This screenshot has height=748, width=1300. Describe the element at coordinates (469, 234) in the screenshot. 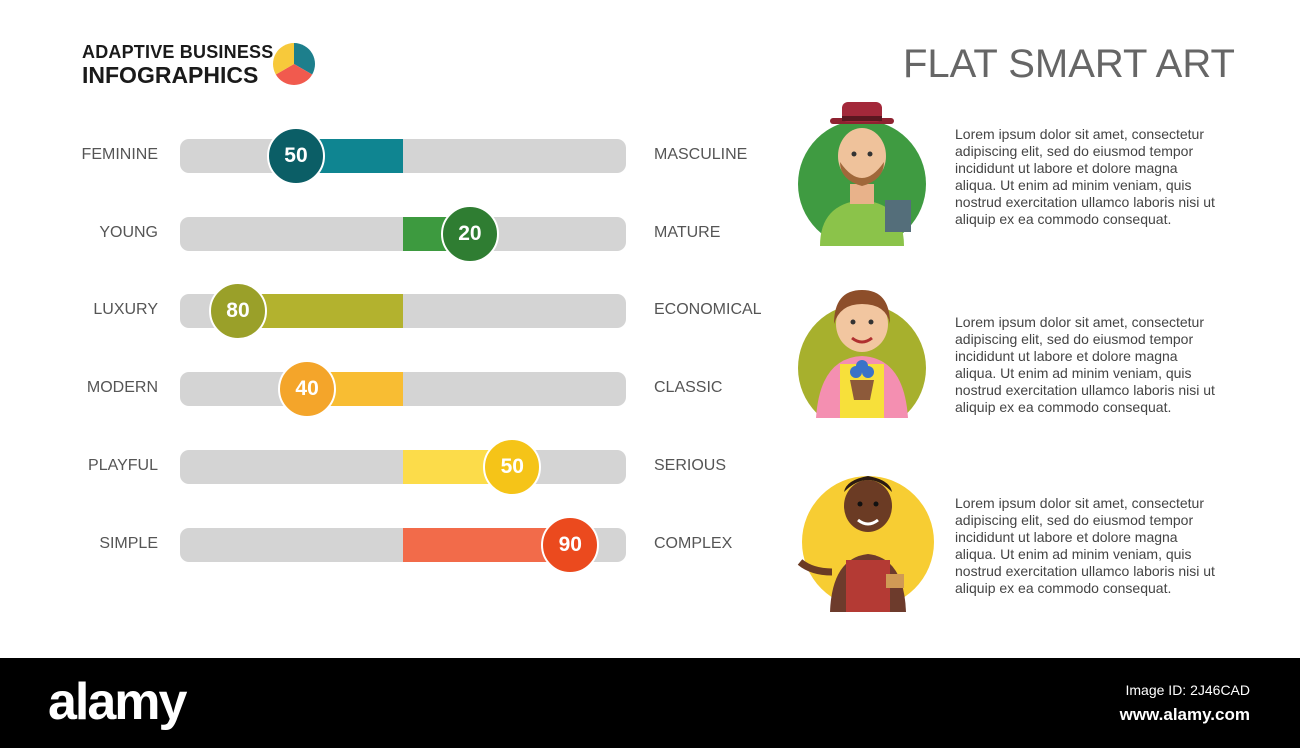

I see `scale-value-bubble: 20` at that location.